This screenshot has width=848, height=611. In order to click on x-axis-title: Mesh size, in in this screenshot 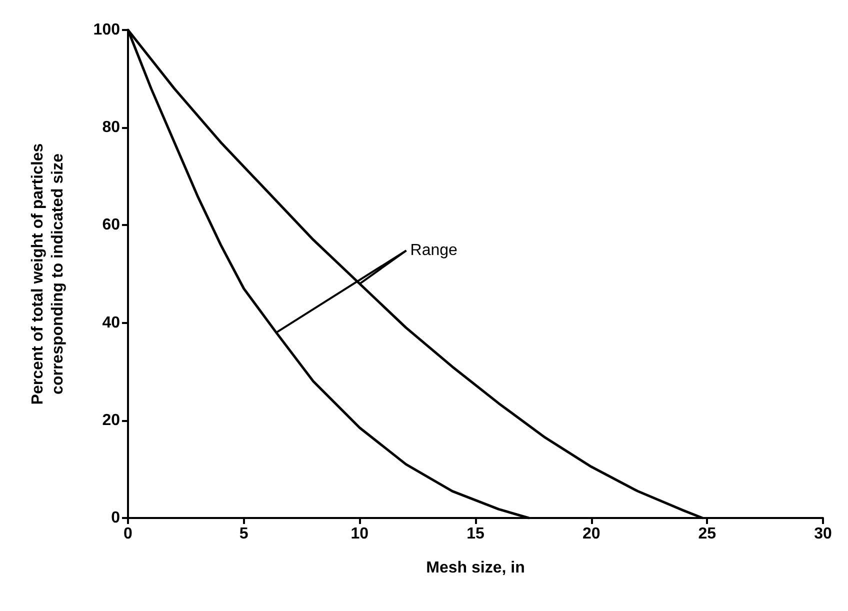, I will do `click(475, 568)`.